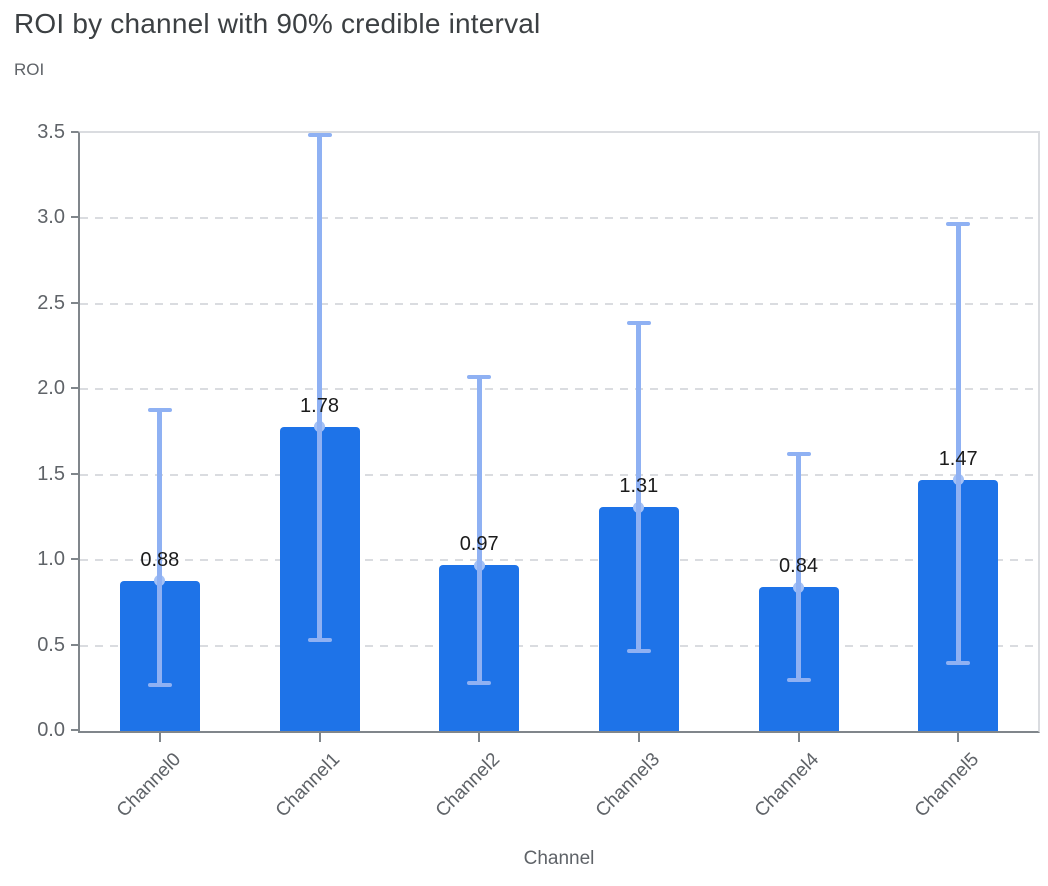  Describe the element at coordinates (559, 303) in the screenshot. I see `gridline-2.5` at that location.